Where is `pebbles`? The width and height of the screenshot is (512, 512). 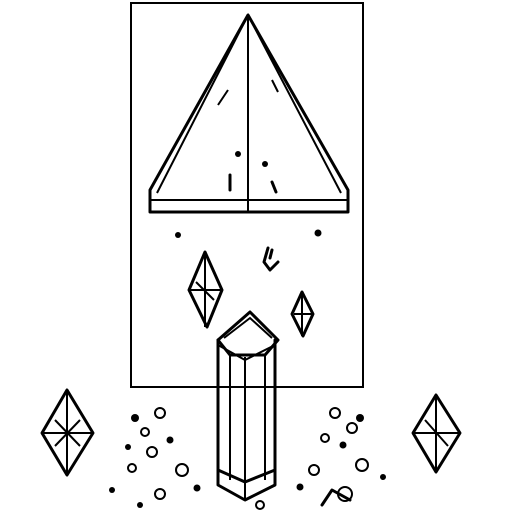
pebbles is located at coordinates (247, 458).